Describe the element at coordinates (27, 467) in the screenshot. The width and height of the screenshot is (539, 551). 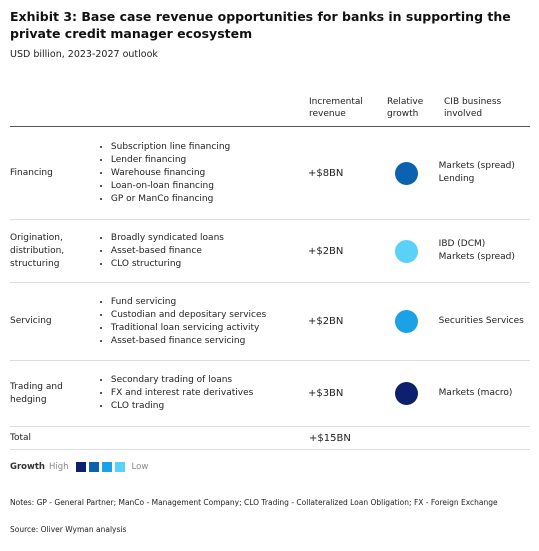
I see `legend-title: Growth` at that location.